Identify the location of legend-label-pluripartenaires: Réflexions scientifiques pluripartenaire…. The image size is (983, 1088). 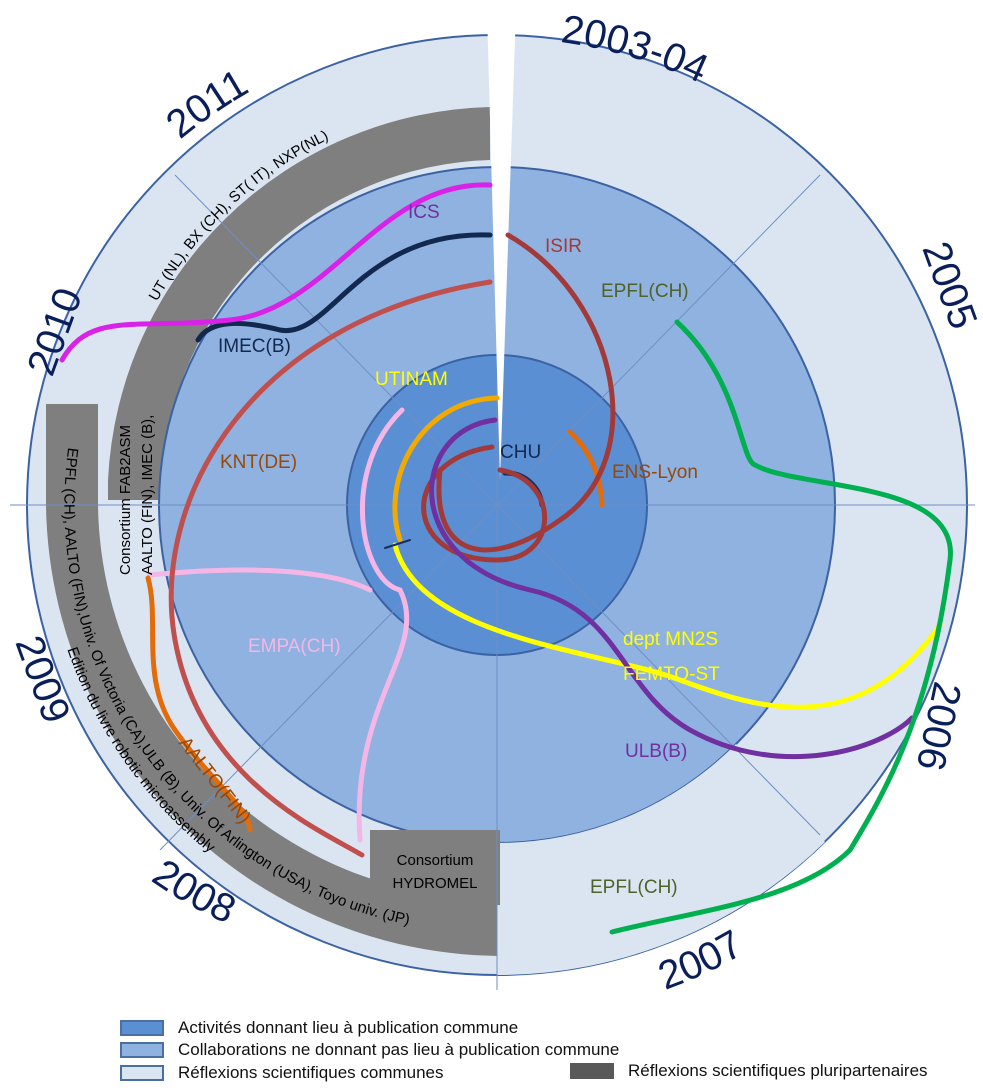
(778, 1070).